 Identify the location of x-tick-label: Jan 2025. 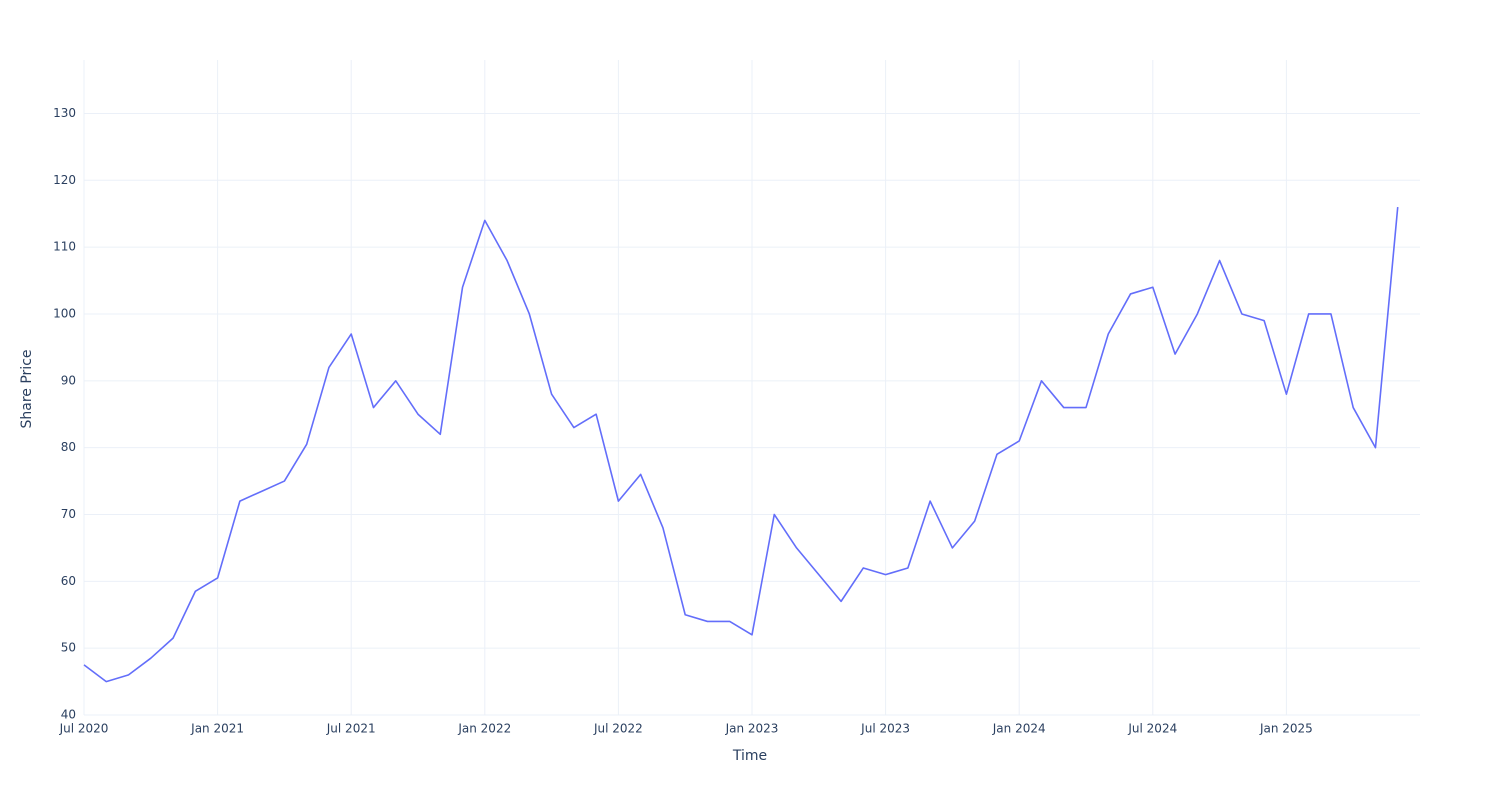
(1286, 729).